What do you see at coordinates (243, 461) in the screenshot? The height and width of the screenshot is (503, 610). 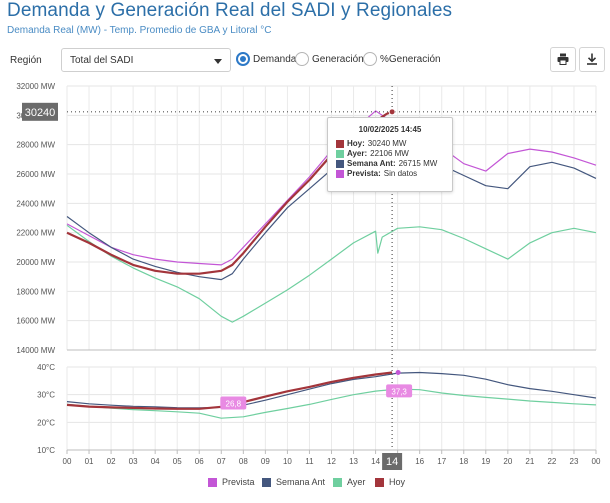 I see `x-tick-label: 08` at bounding box center [243, 461].